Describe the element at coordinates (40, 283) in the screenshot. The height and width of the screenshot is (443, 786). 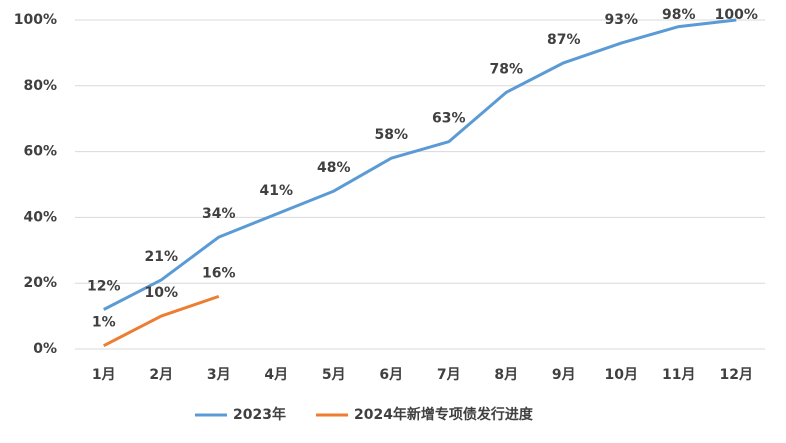
I see `y-tick-label: 20%` at that location.